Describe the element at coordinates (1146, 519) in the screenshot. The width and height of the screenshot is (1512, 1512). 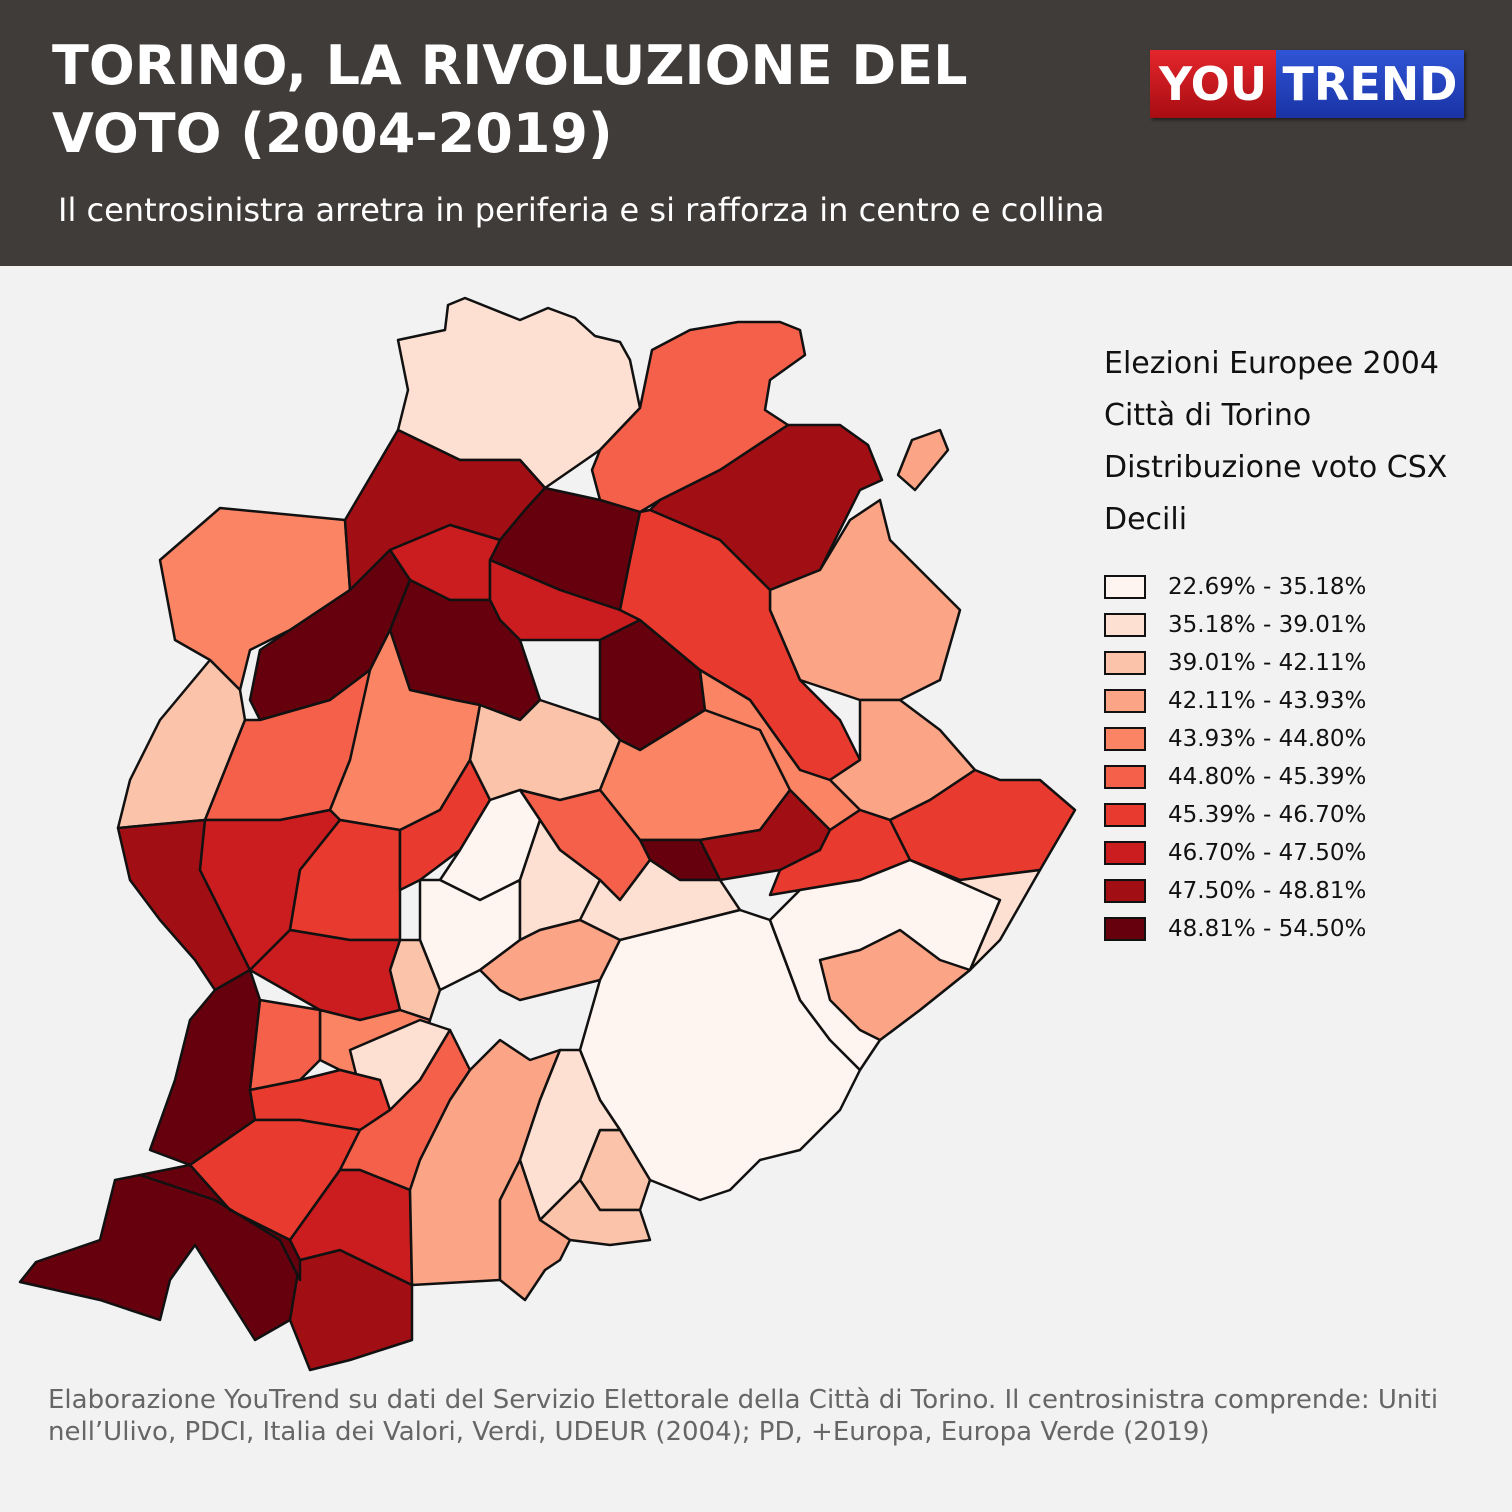
I see `legend-title-line: Decili` at that location.